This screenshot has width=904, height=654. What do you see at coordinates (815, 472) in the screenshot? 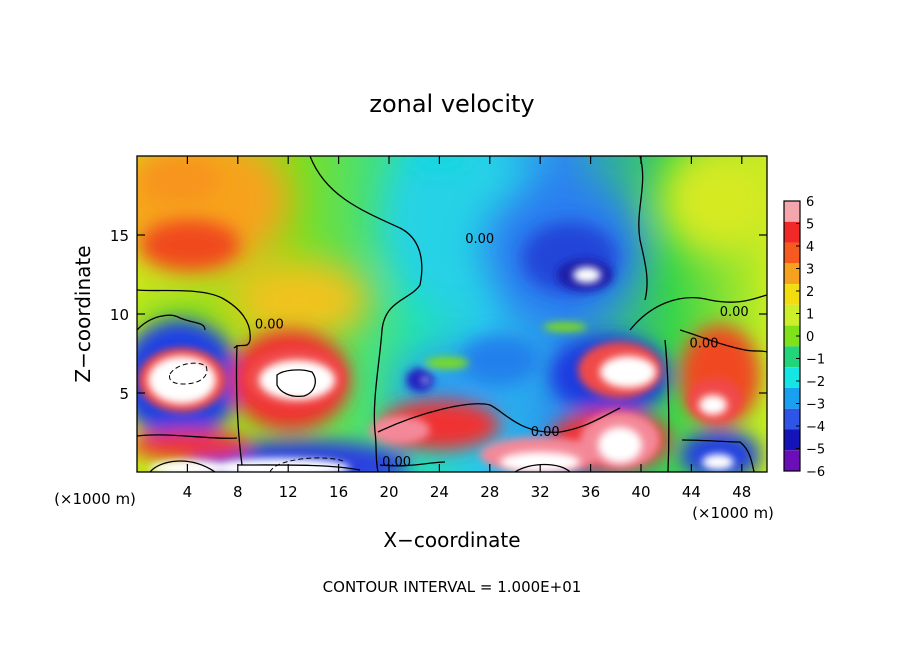
I see `colorbar-tick-label: −6` at bounding box center [815, 472].